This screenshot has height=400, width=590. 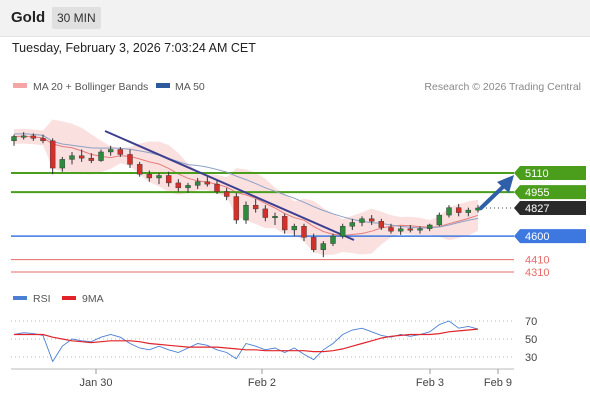 What do you see at coordinates (134, 48) in the screenshot?
I see `timestamp: Tuesday, February 3, 2026 7:03:24 AM CET` at bounding box center [134, 48].